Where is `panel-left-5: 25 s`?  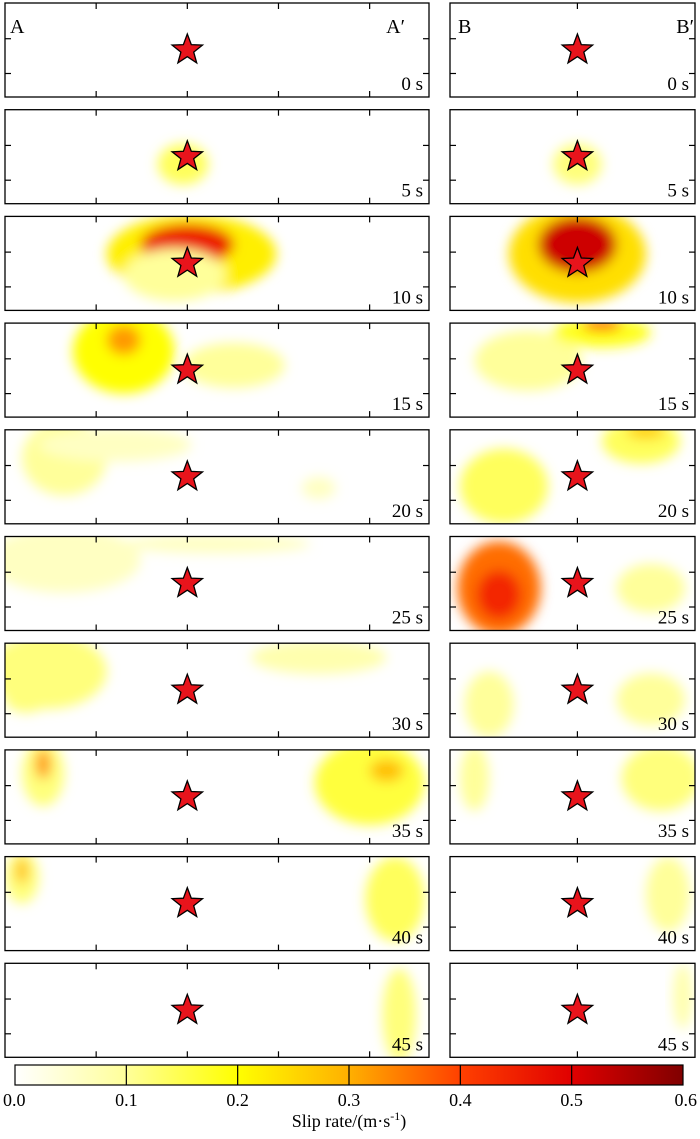 panel-left-5: 25 s is located at coordinates (217, 583).